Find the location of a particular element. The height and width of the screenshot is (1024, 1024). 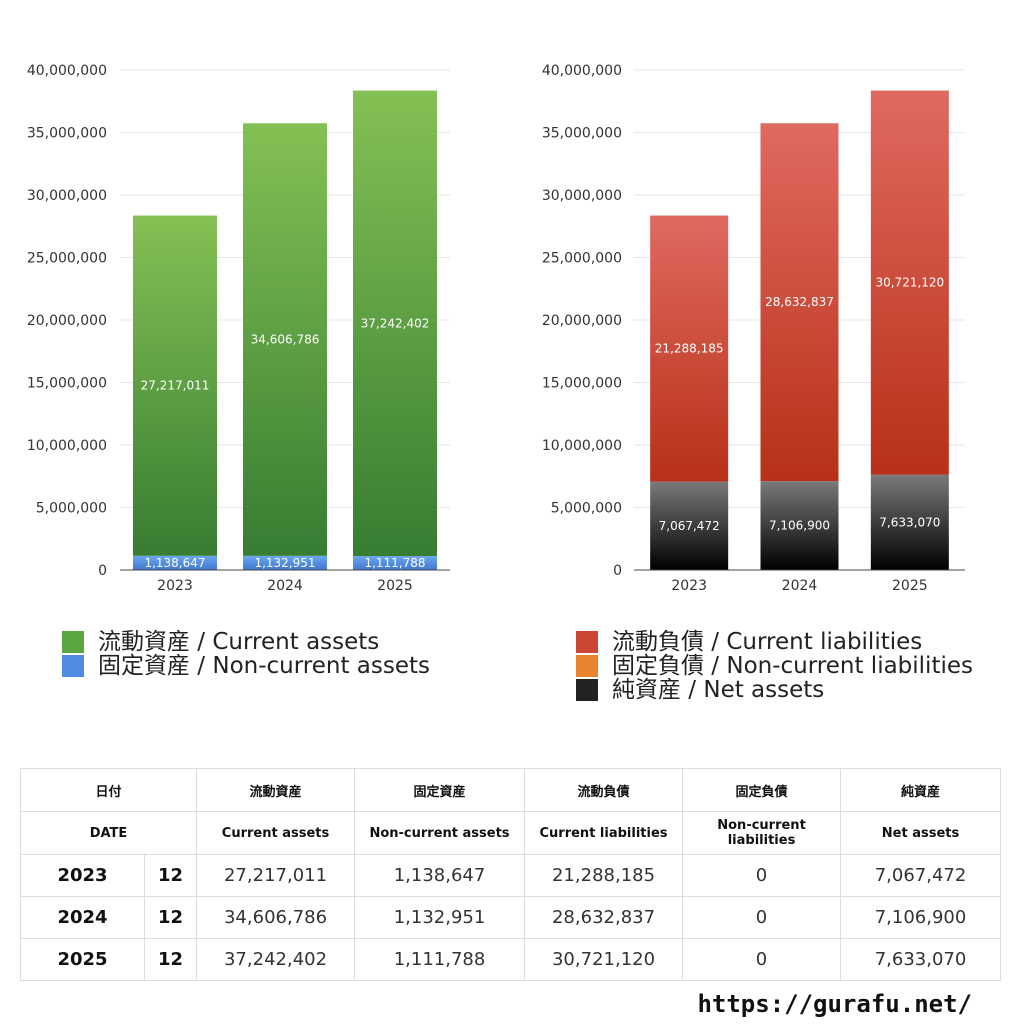

header-current-assets-jp: 流動資産 is located at coordinates (276, 790).